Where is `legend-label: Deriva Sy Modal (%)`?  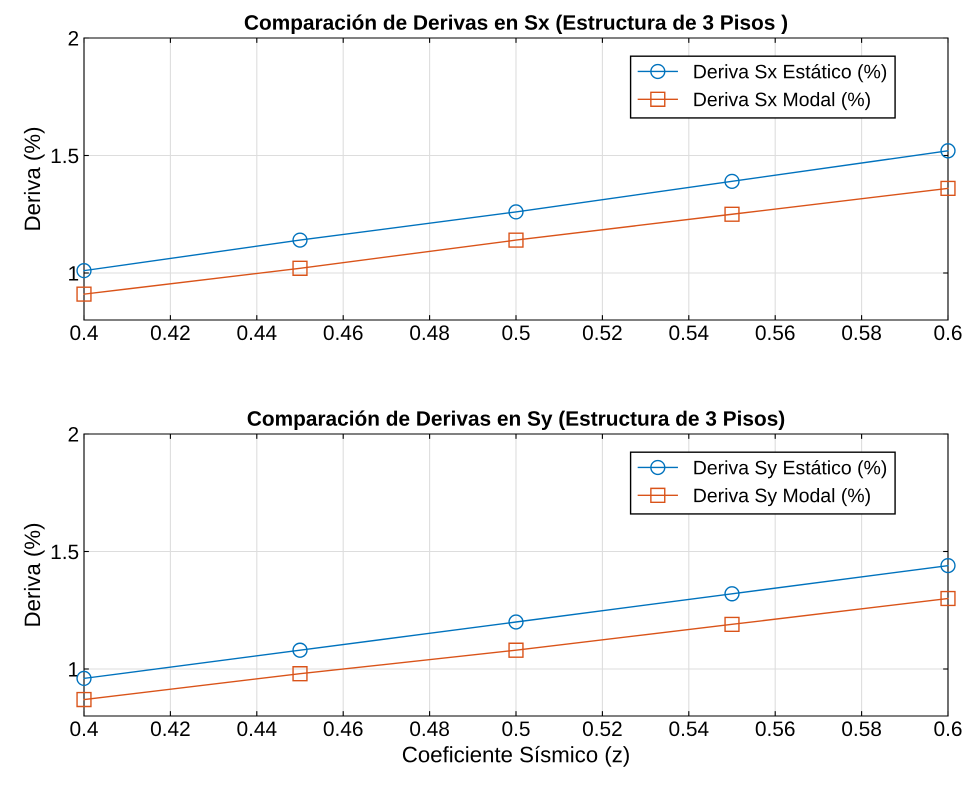
legend-label: Deriva Sy Modal (%) is located at coordinates (782, 497).